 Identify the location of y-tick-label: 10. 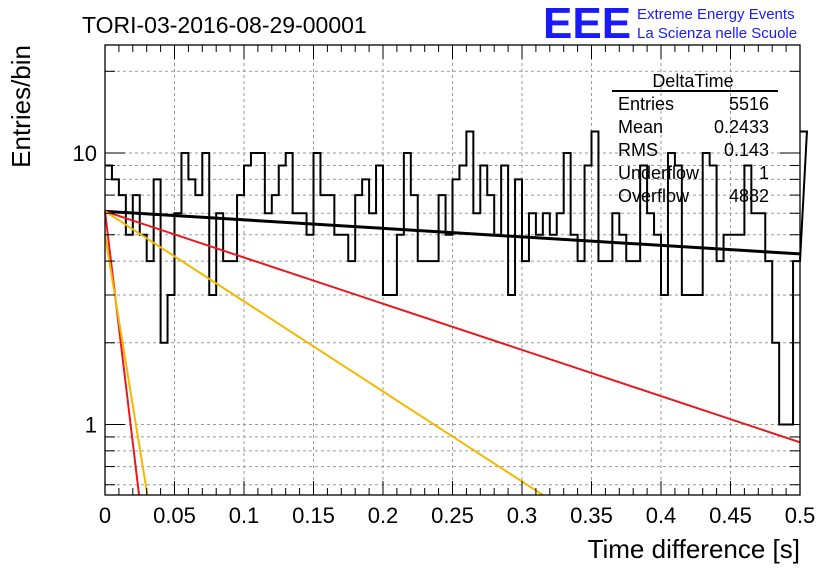
(85, 153).